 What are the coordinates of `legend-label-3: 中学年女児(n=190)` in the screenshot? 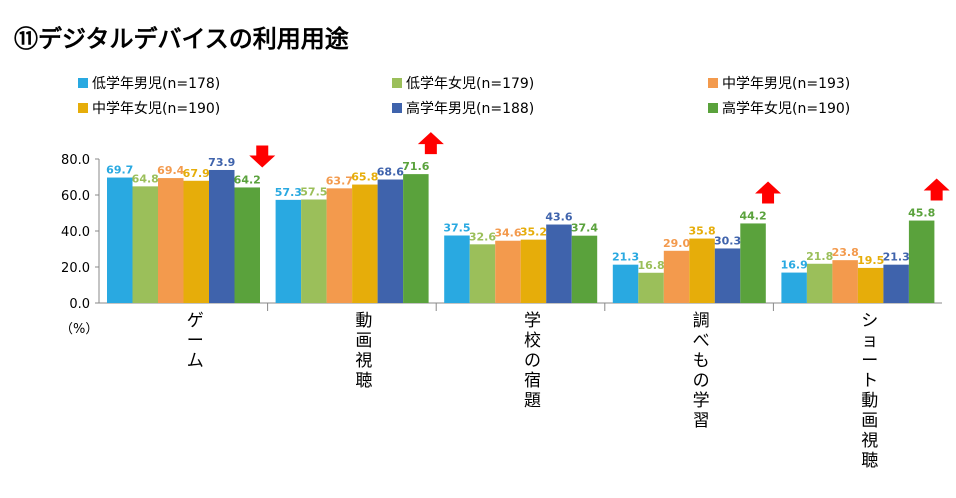 It's located at (156, 108).